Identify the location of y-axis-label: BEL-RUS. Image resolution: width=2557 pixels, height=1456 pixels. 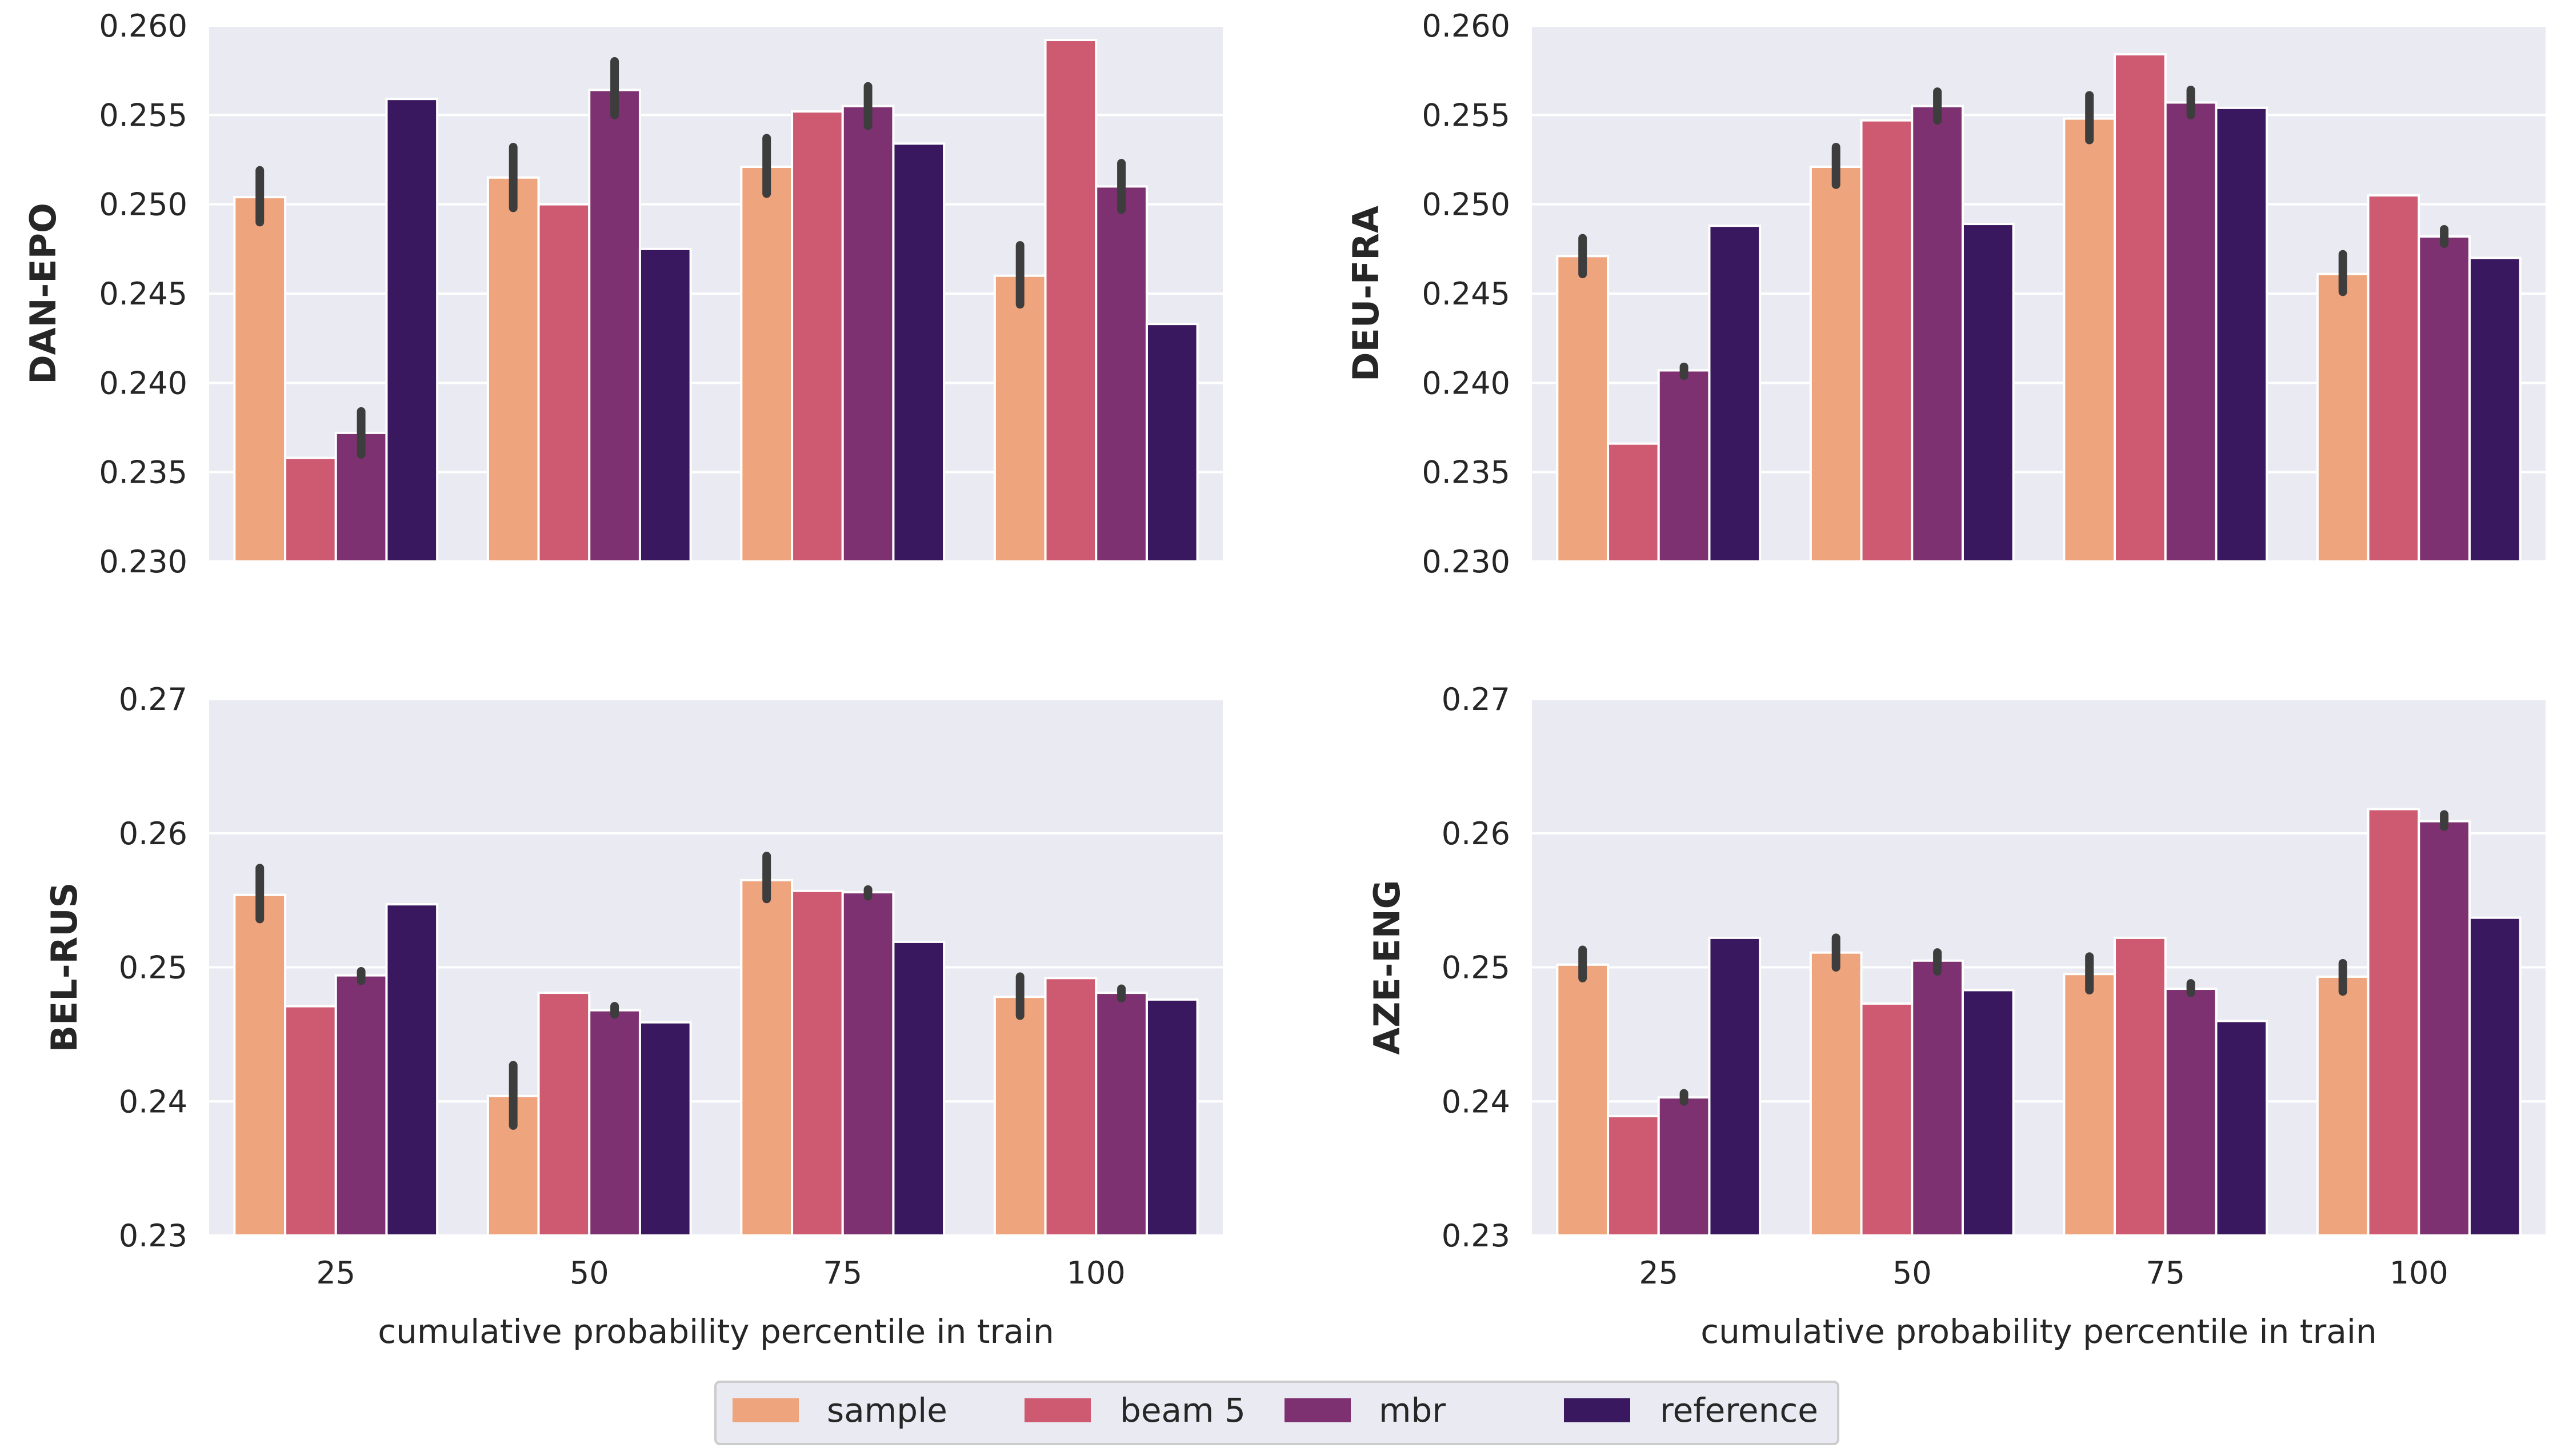
(64, 968).